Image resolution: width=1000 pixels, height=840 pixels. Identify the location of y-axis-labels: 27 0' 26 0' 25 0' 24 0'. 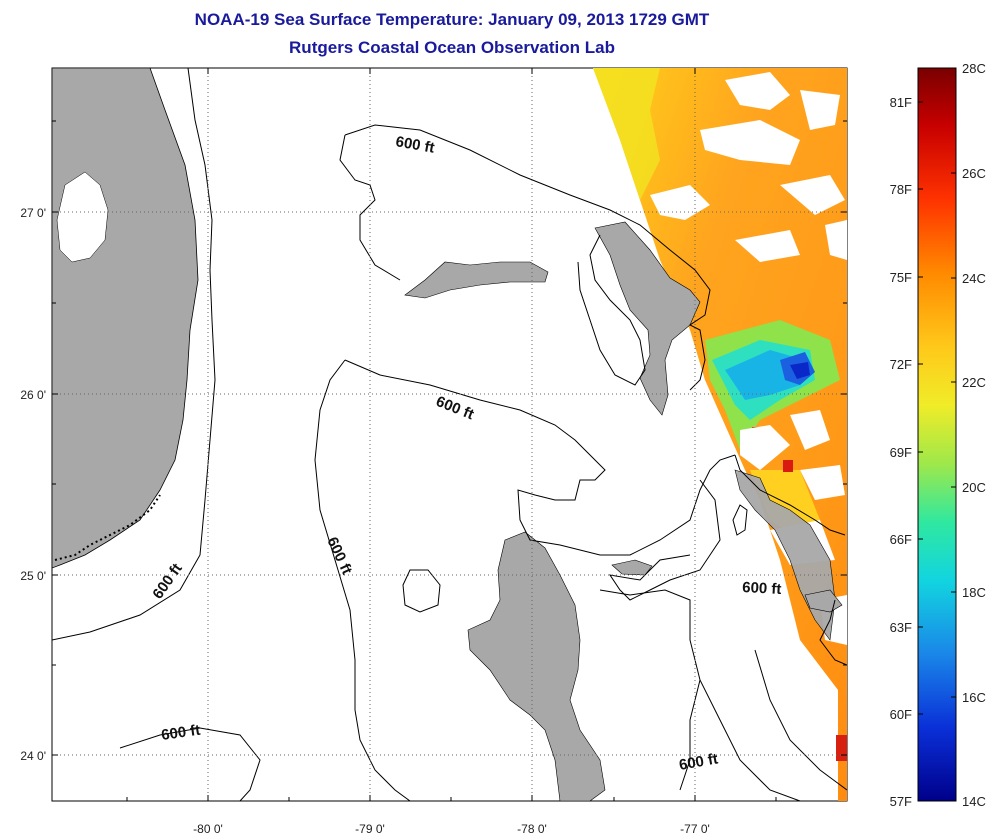
(33, 484).